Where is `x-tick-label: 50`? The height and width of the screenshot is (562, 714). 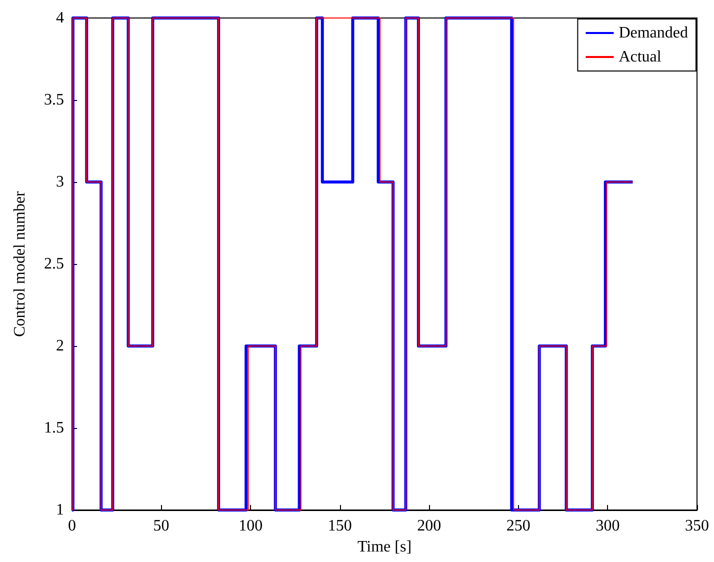
x-tick-label: 50 is located at coordinates (161, 526).